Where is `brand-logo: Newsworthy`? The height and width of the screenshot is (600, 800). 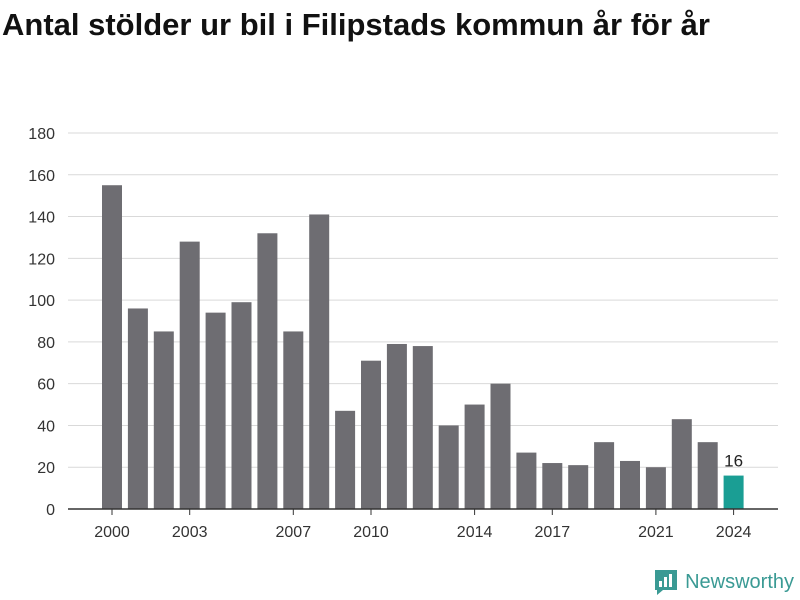 brand-logo: Newsworthy is located at coordinates (723, 582).